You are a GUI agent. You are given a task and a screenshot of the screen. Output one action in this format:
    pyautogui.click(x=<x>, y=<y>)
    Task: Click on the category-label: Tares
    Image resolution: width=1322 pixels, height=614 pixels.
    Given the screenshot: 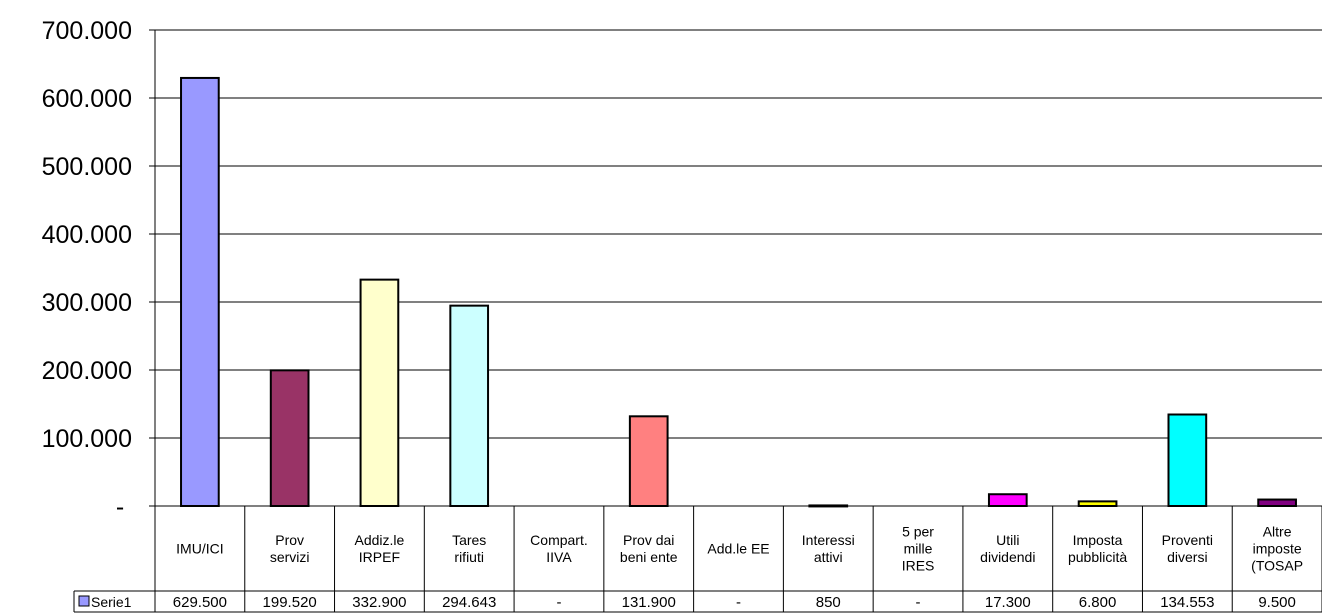 What is the action you would take?
    pyautogui.click(x=469, y=540)
    